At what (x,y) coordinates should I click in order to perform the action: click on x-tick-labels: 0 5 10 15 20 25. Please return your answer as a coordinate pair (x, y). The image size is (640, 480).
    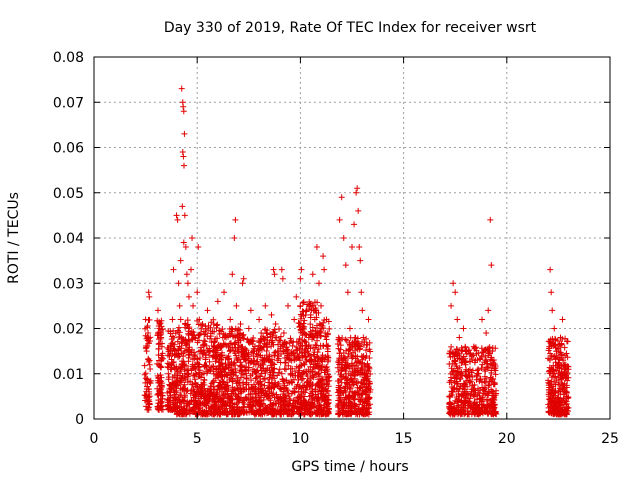
    Looking at the image, I should click on (354, 439).